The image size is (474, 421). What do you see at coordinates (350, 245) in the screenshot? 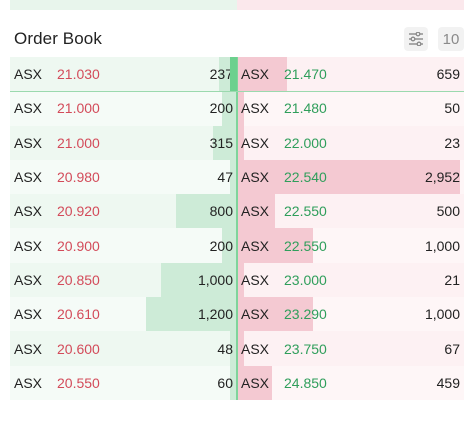
I see `ask-cell: ASX 22.550 1,000` at bounding box center [350, 245].